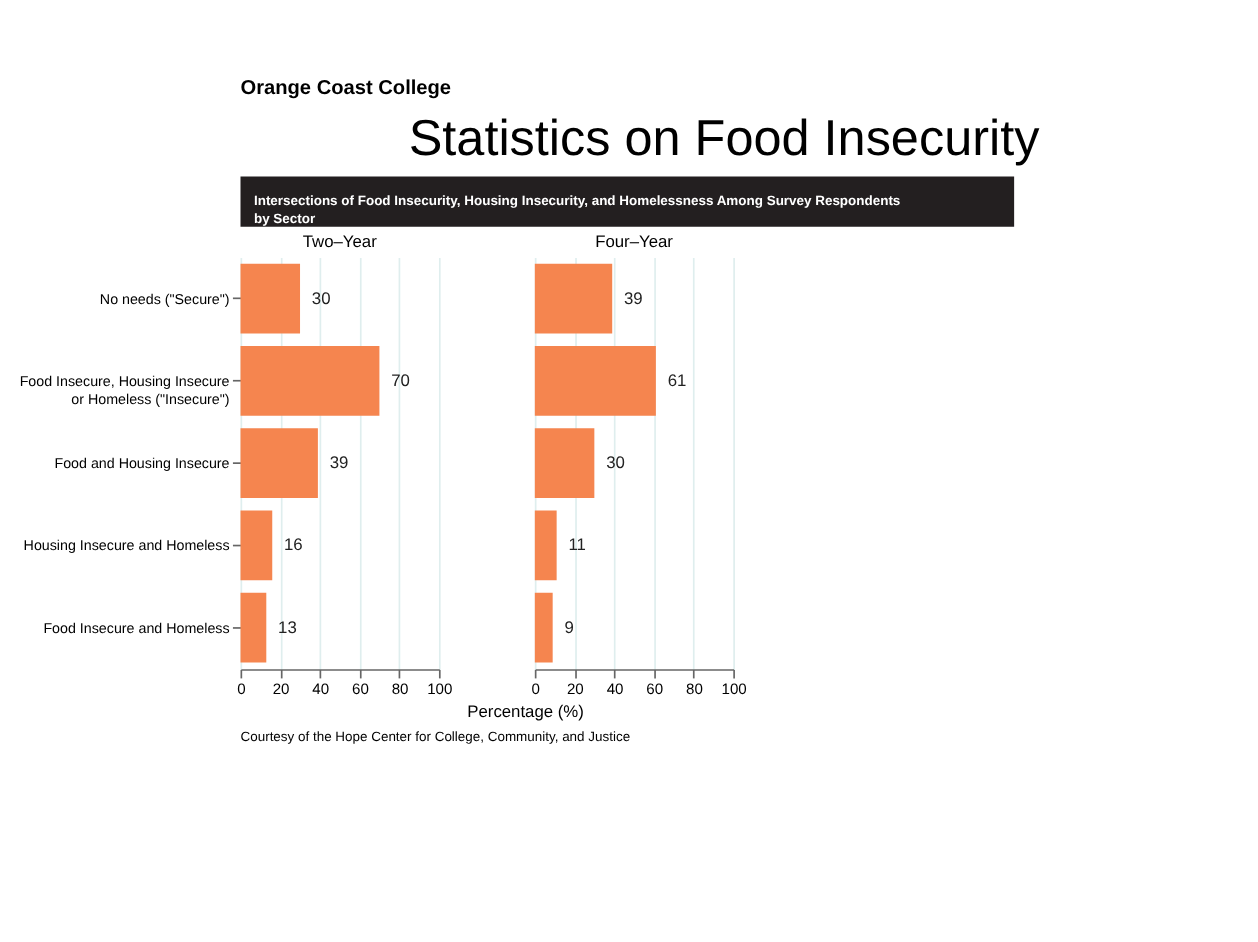 The width and height of the screenshot is (1258, 942). I want to click on chart-title: Four–Year, so click(634, 241).